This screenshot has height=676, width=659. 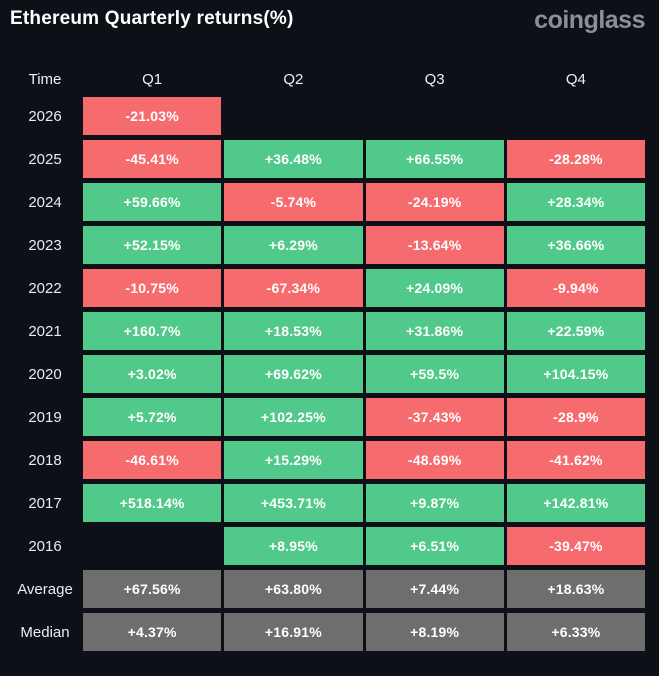 What do you see at coordinates (293, 374) in the screenshot?
I see `return-cell-2020-q2: +69.62%` at bounding box center [293, 374].